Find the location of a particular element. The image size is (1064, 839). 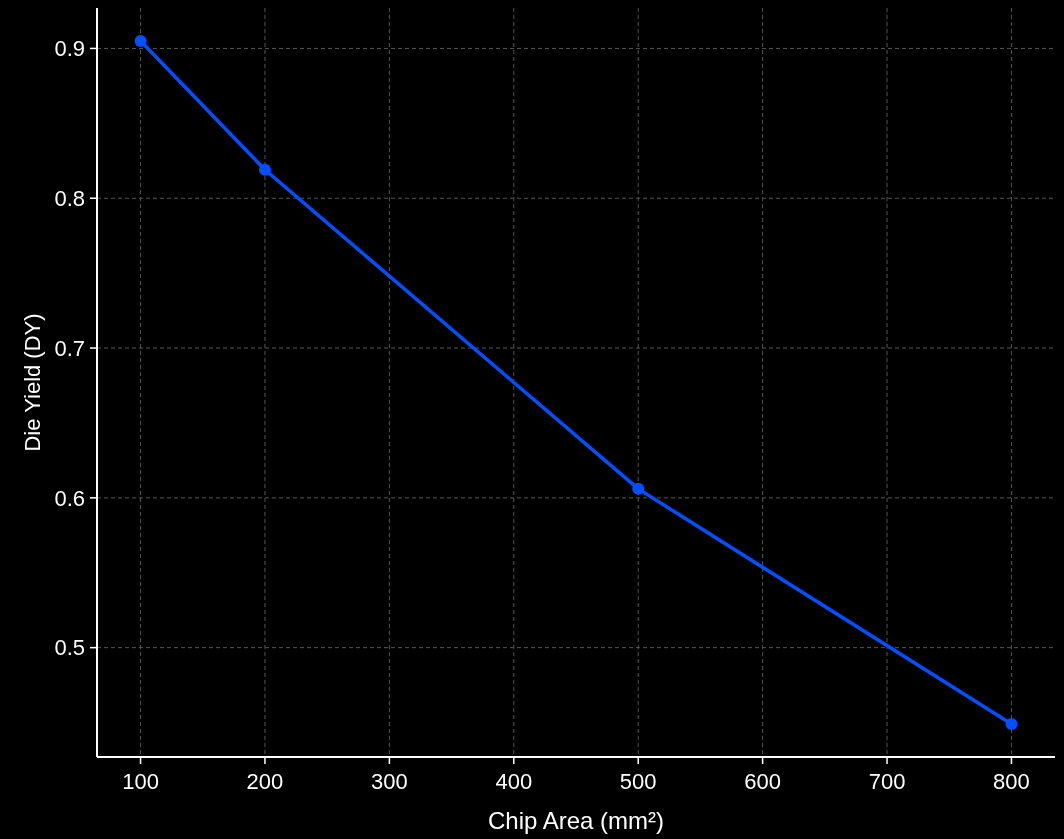

y-axis-title: Die Yield (DY) is located at coordinates (32, 382).